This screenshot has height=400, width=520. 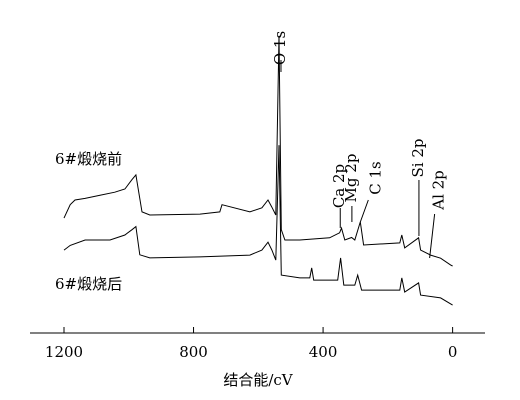 What do you see at coordinates (64, 352) in the screenshot?
I see `x-tick-label: 1200` at bounding box center [64, 352].